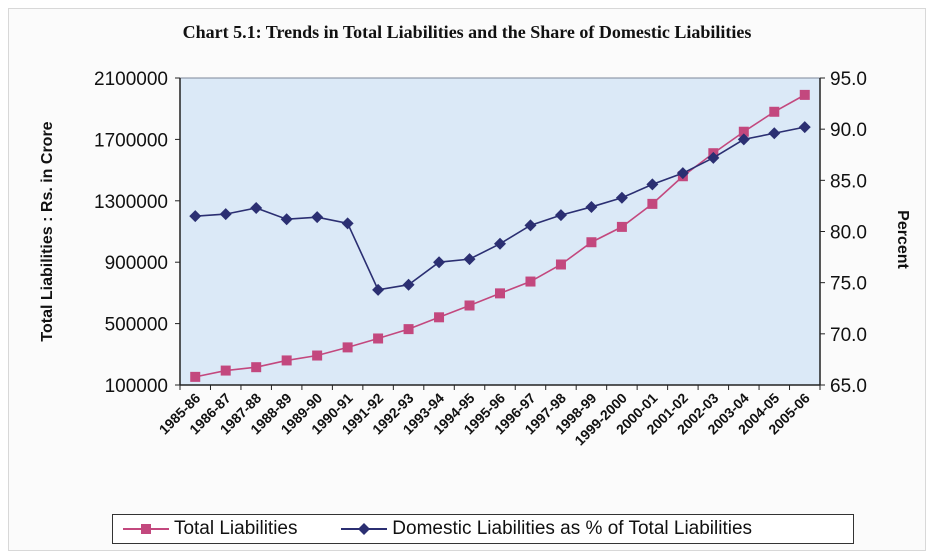 The image size is (934, 559). What do you see at coordinates (131, 79) in the screenshot?
I see `y-tick-label-left: 2100000` at bounding box center [131, 79].